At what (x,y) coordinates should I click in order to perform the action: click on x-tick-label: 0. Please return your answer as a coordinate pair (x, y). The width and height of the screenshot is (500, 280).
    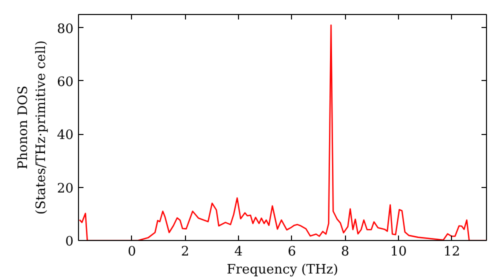
    Looking at the image, I should click on (132, 252).